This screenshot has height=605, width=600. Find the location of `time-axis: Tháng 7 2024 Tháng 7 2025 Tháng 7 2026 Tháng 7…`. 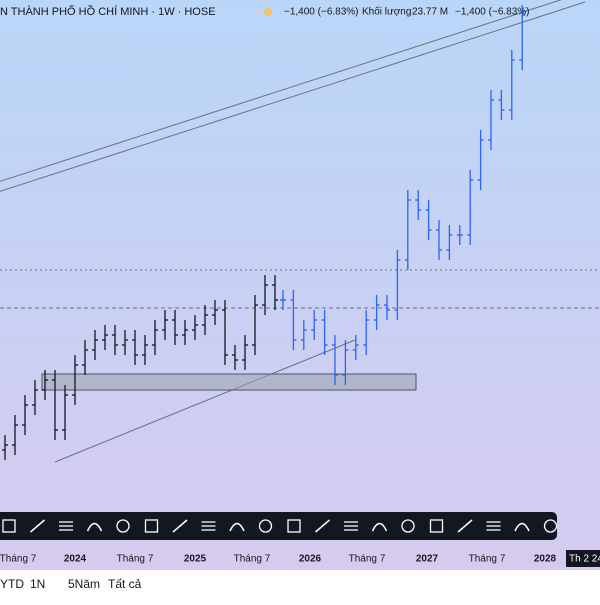

time-axis: Tháng 7 2024 Tháng 7 2025 Tháng 7 2026 Tháng 7… is located at coordinates (278, 559).